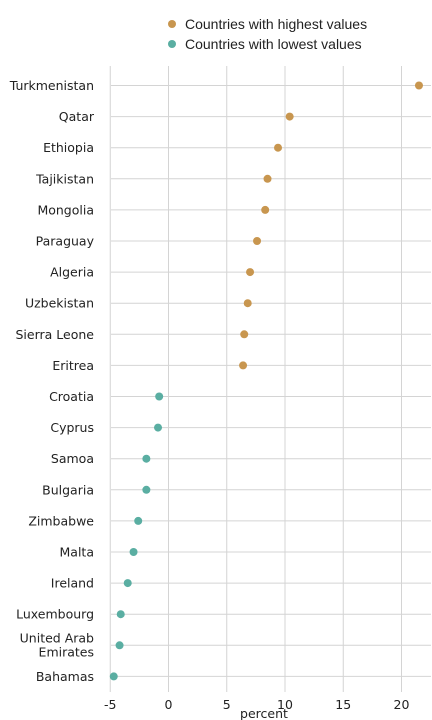 This screenshot has width=432, height=720. What do you see at coordinates (51, 85) in the screenshot?
I see `country-label: Turkmenistan` at bounding box center [51, 85].